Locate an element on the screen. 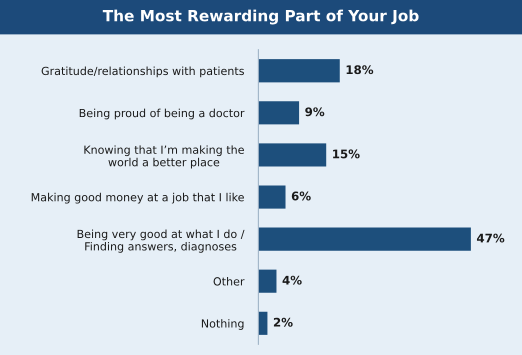 The height and width of the screenshot is (355, 522). data-label: 6% is located at coordinates (301, 196).